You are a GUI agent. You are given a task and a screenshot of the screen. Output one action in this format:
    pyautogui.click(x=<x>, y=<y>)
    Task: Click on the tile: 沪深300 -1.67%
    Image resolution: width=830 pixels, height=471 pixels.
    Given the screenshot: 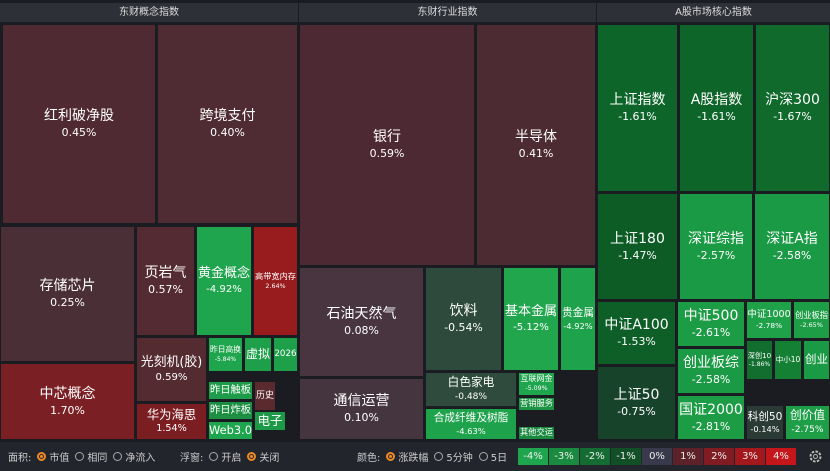 What is the action you would take?
    pyautogui.click(x=792, y=108)
    